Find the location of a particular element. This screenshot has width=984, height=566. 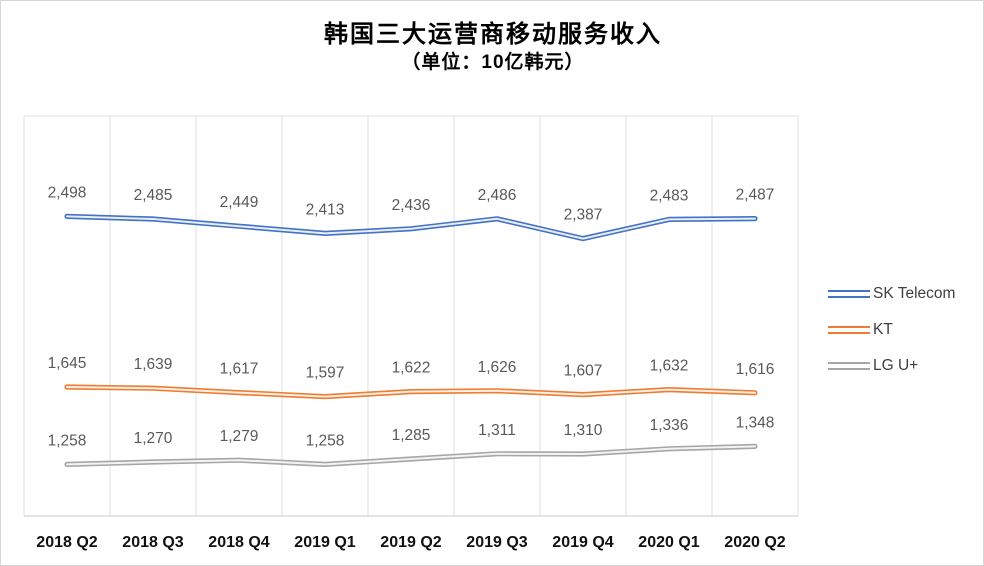

data-label: 1,310 is located at coordinates (583, 430).